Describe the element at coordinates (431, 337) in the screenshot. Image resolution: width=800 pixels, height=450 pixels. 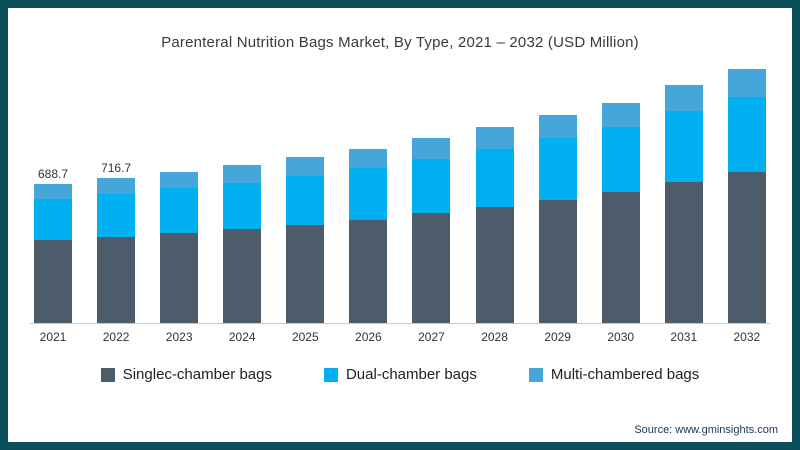
I see `x-axis-label: 2027` at that location.